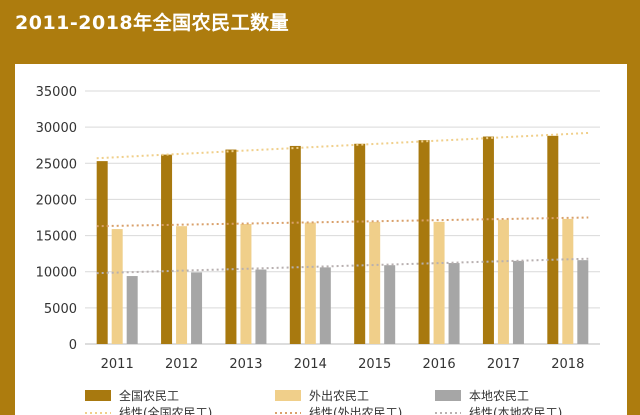 The image size is (640, 415). Describe the element at coordinates (60, 309) in the screenshot. I see `y-tick-label: 5000` at that location.